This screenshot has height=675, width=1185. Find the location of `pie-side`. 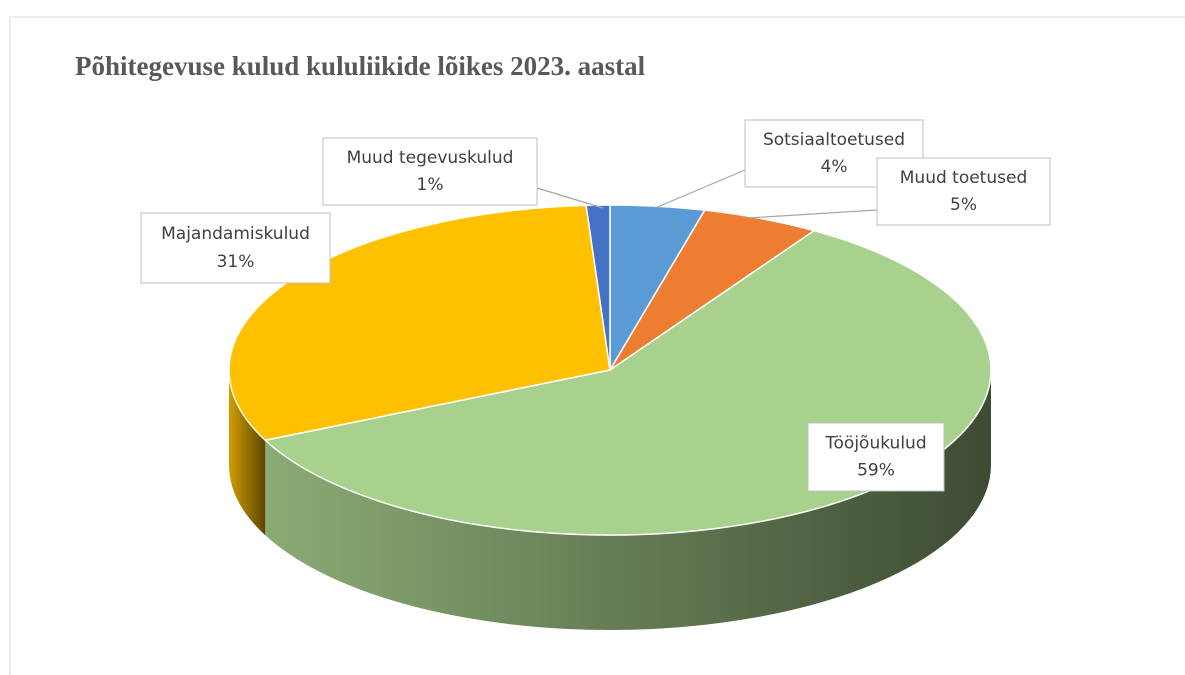

pie-side is located at coordinates (247, 453).